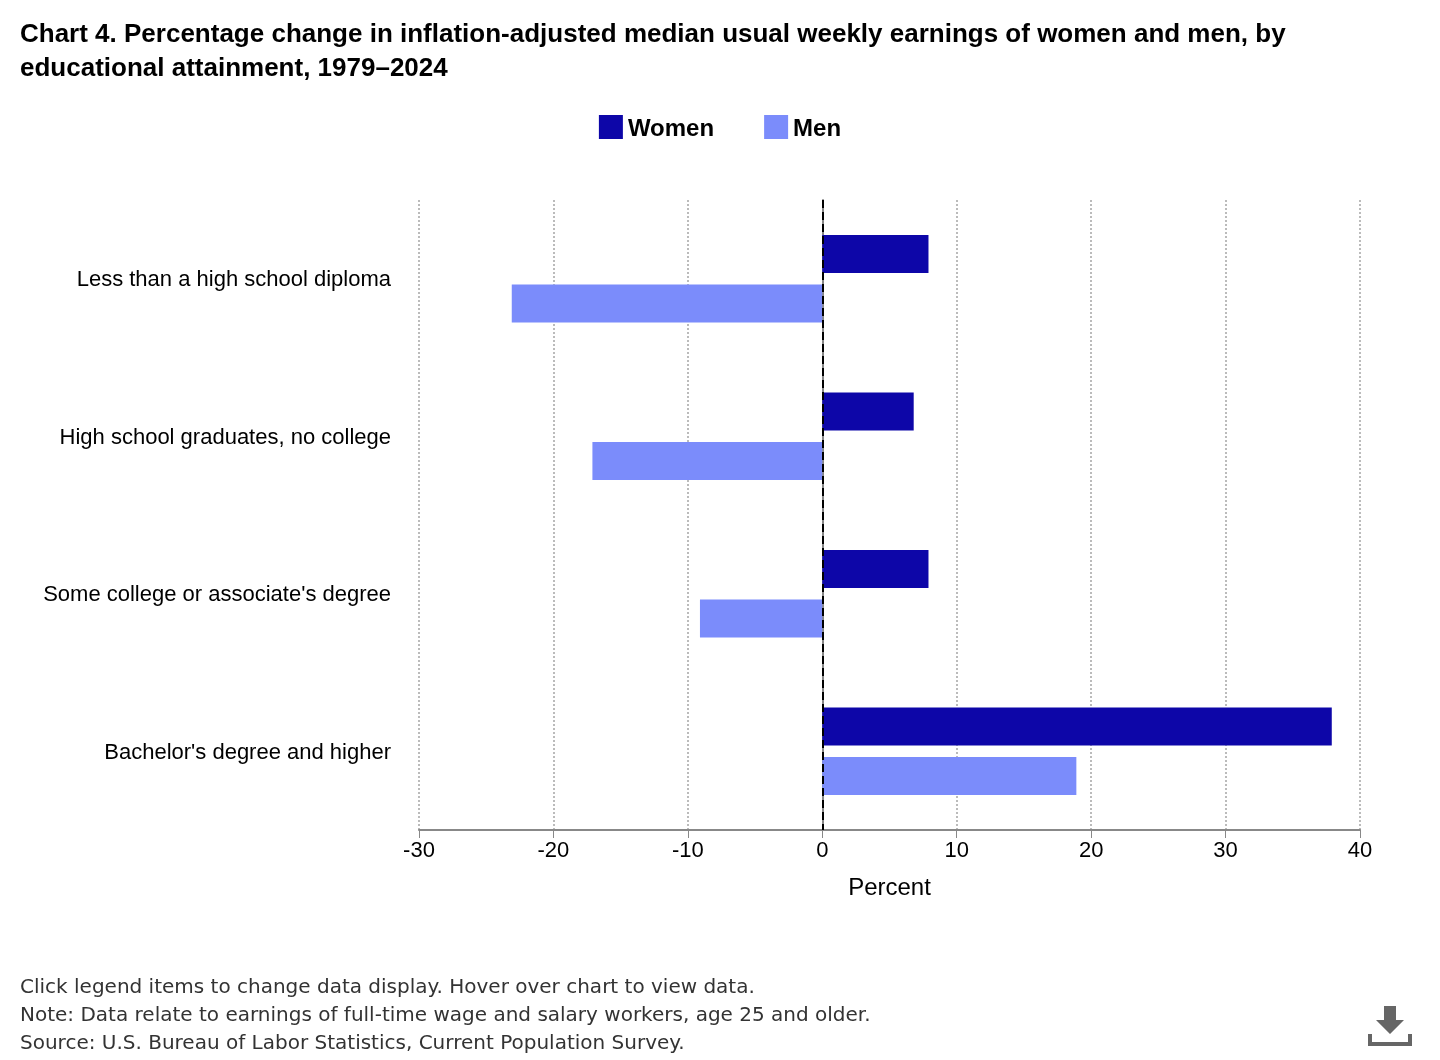 This screenshot has width=1440, height=1060. Describe the element at coordinates (1225, 849) in the screenshot. I see `x-tick-label: 30` at that location.